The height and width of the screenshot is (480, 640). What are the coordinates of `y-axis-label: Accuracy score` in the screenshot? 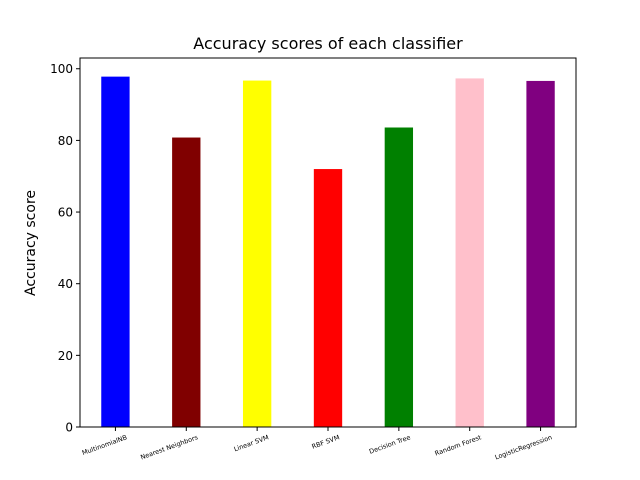 It's located at (31, 243).